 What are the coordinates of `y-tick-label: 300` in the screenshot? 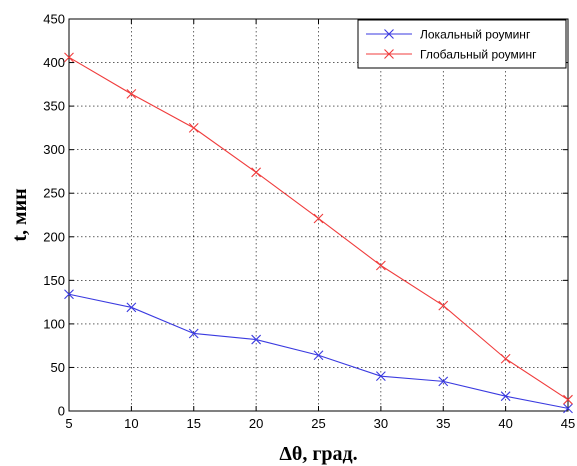 It's located at (54, 149).